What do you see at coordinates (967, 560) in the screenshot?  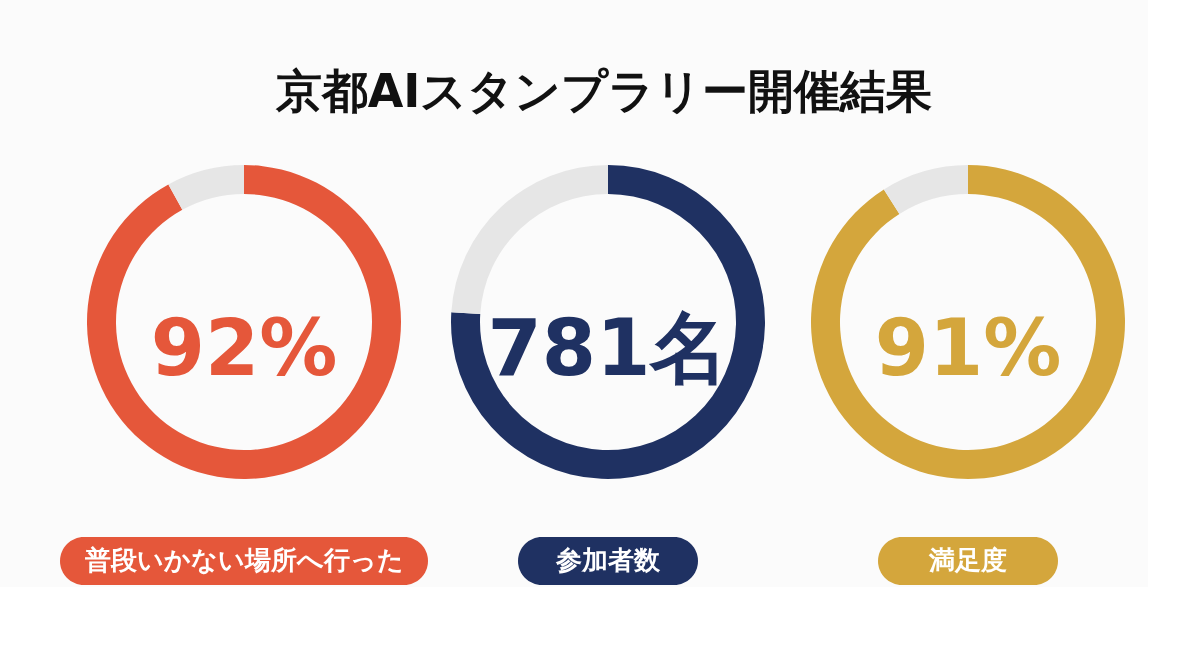 I see `slice-label: 満足度` at bounding box center [967, 560].